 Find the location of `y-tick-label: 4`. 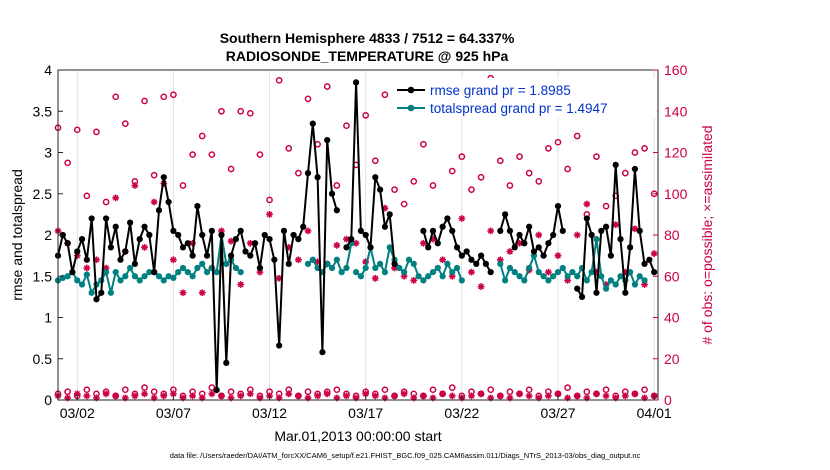

y-tick-label: 4 is located at coordinates (48, 70).